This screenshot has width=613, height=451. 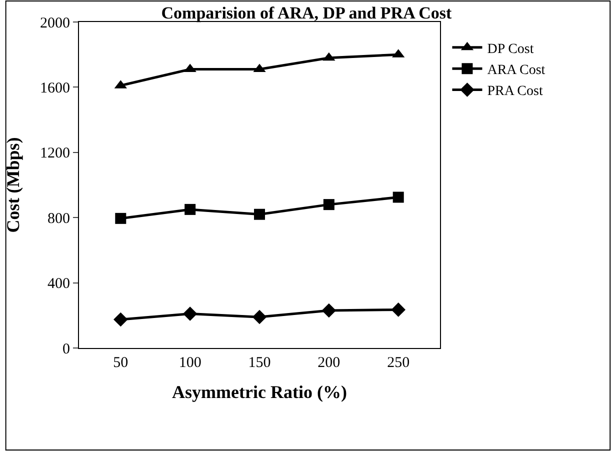 What do you see at coordinates (515, 92) in the screenshot?
I see `legend-label: PRA Cost` at bounding box center [515, 92].